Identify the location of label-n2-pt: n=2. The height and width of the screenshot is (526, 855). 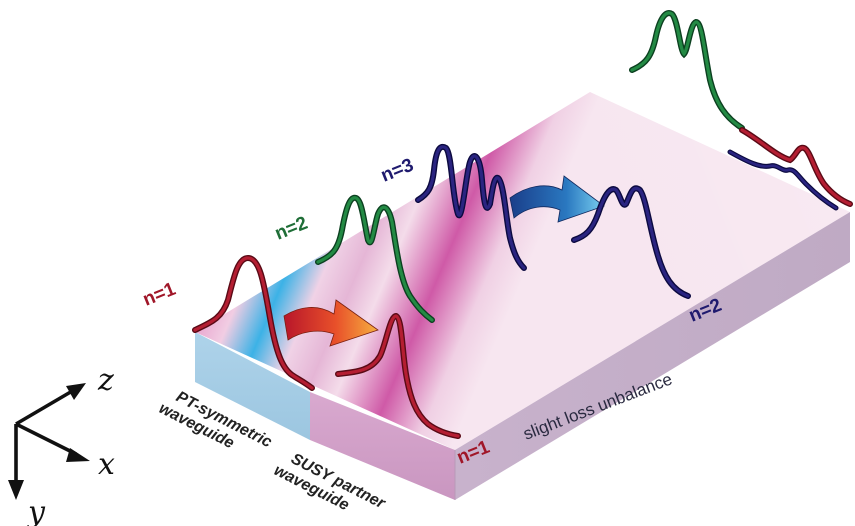
(291, 229).